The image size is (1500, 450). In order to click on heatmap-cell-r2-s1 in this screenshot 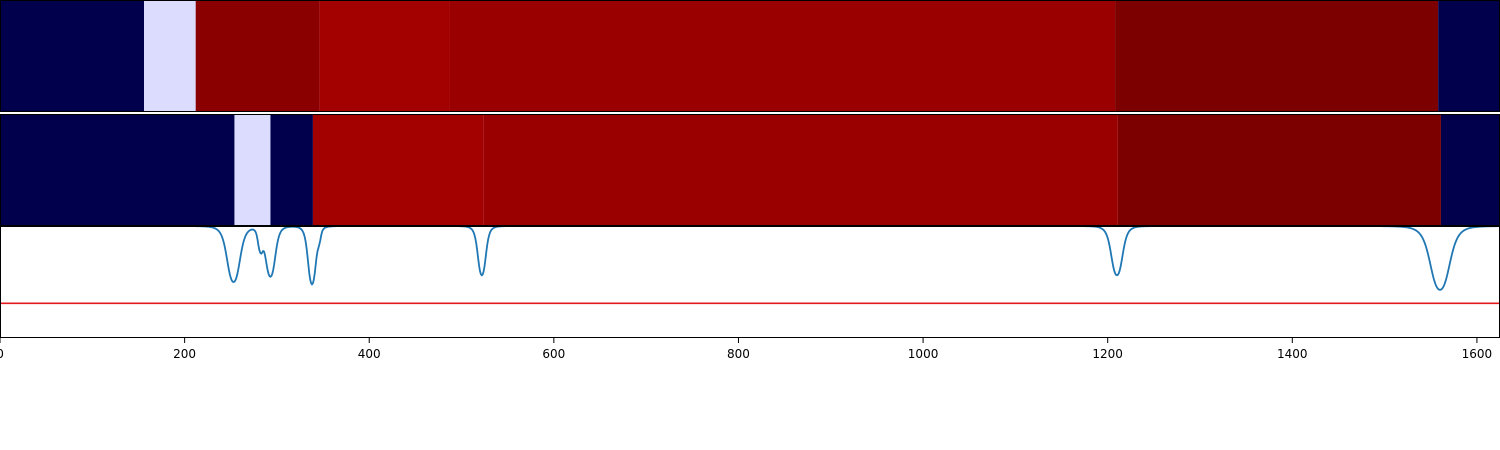, I will do `click(117, 170)`.